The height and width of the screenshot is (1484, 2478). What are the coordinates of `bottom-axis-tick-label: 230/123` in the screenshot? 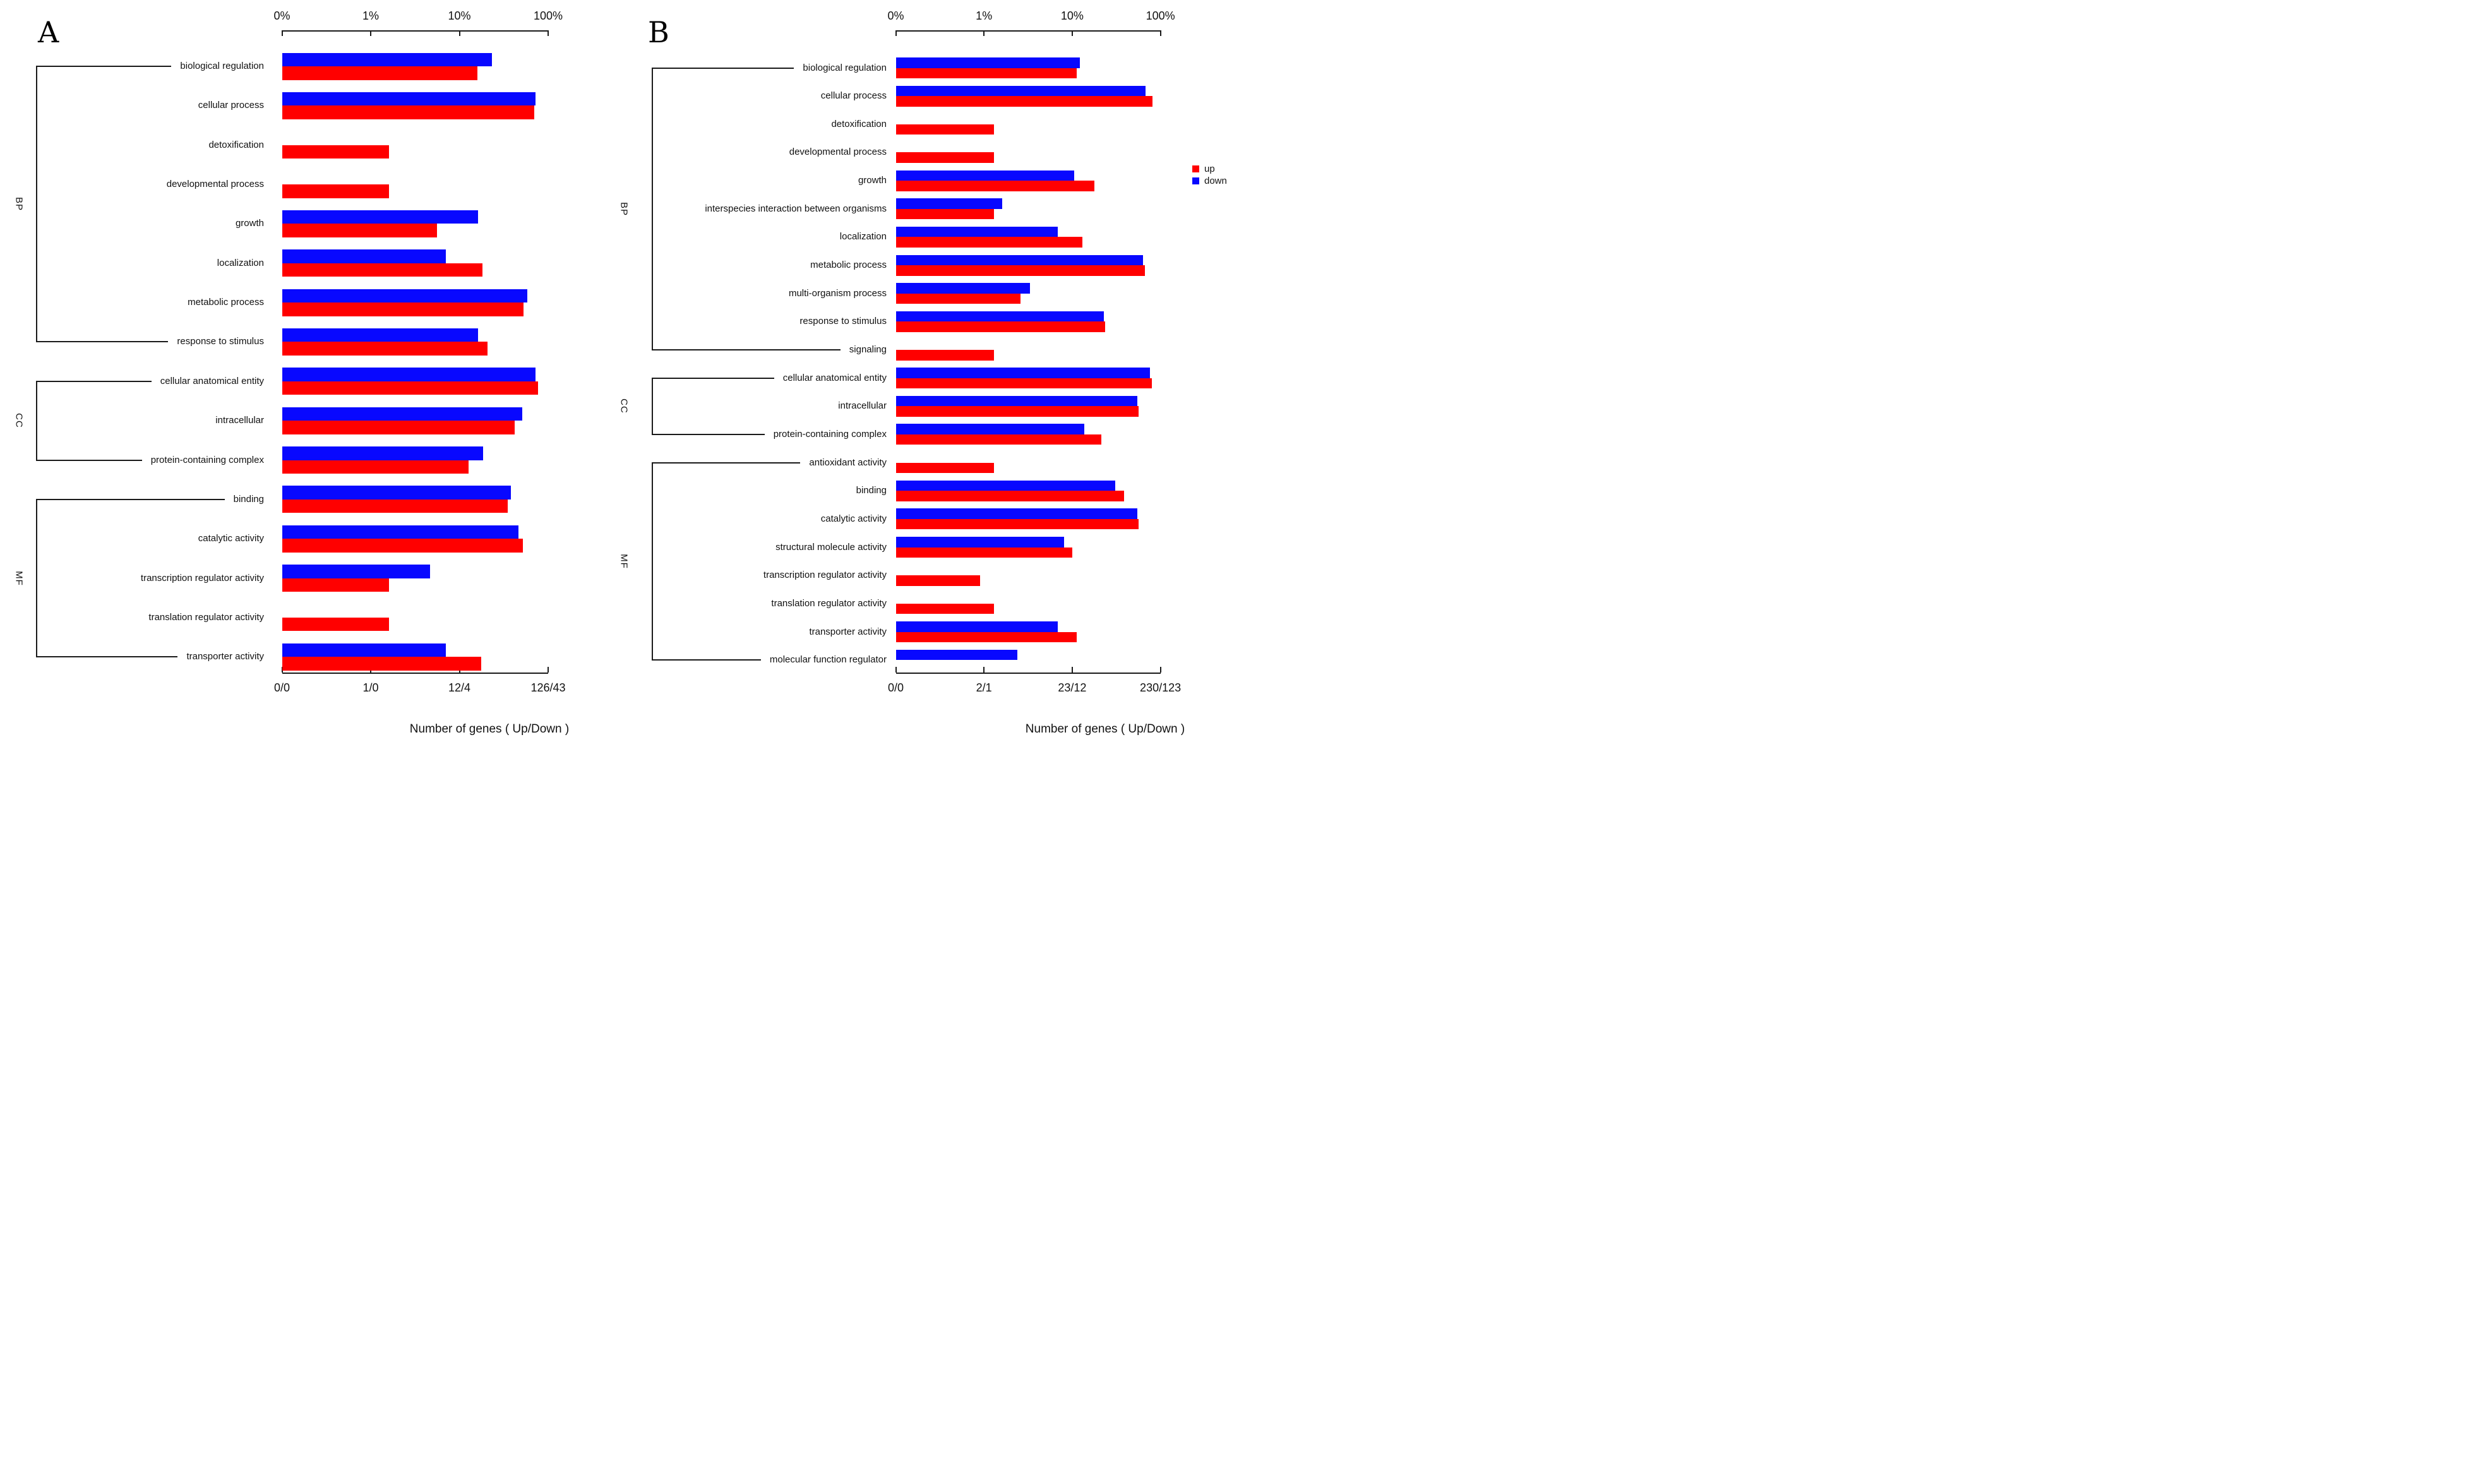 It's located at (1161, 687).